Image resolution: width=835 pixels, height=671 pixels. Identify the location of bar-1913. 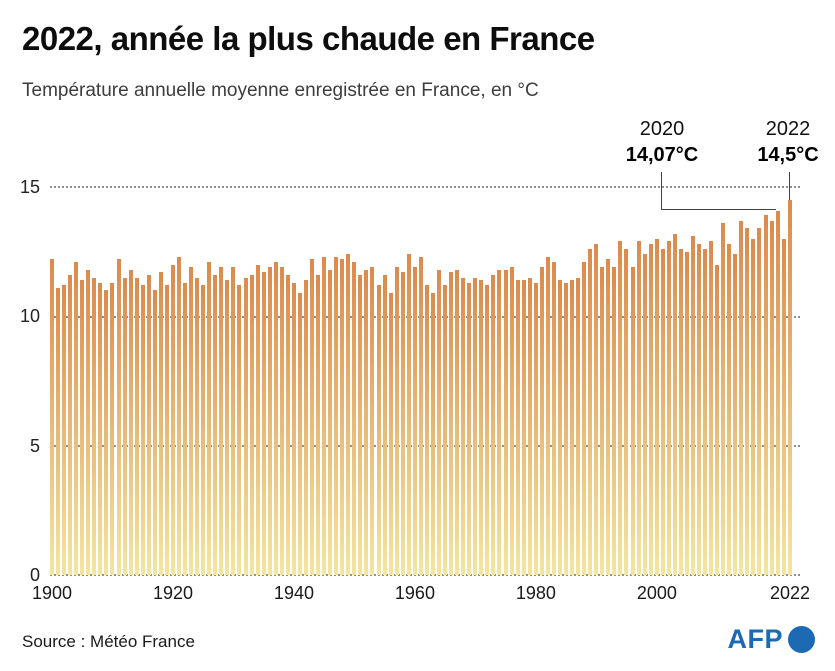
(130, 422).